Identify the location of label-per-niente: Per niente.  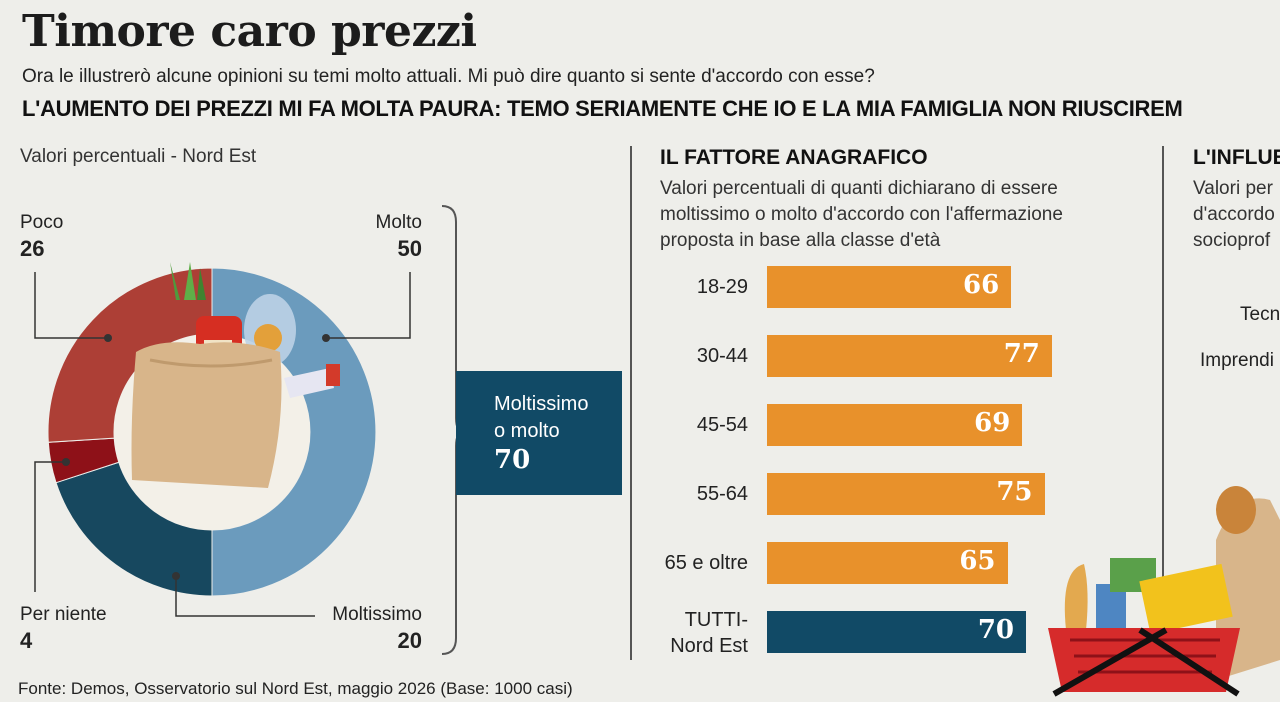
(63, 614).